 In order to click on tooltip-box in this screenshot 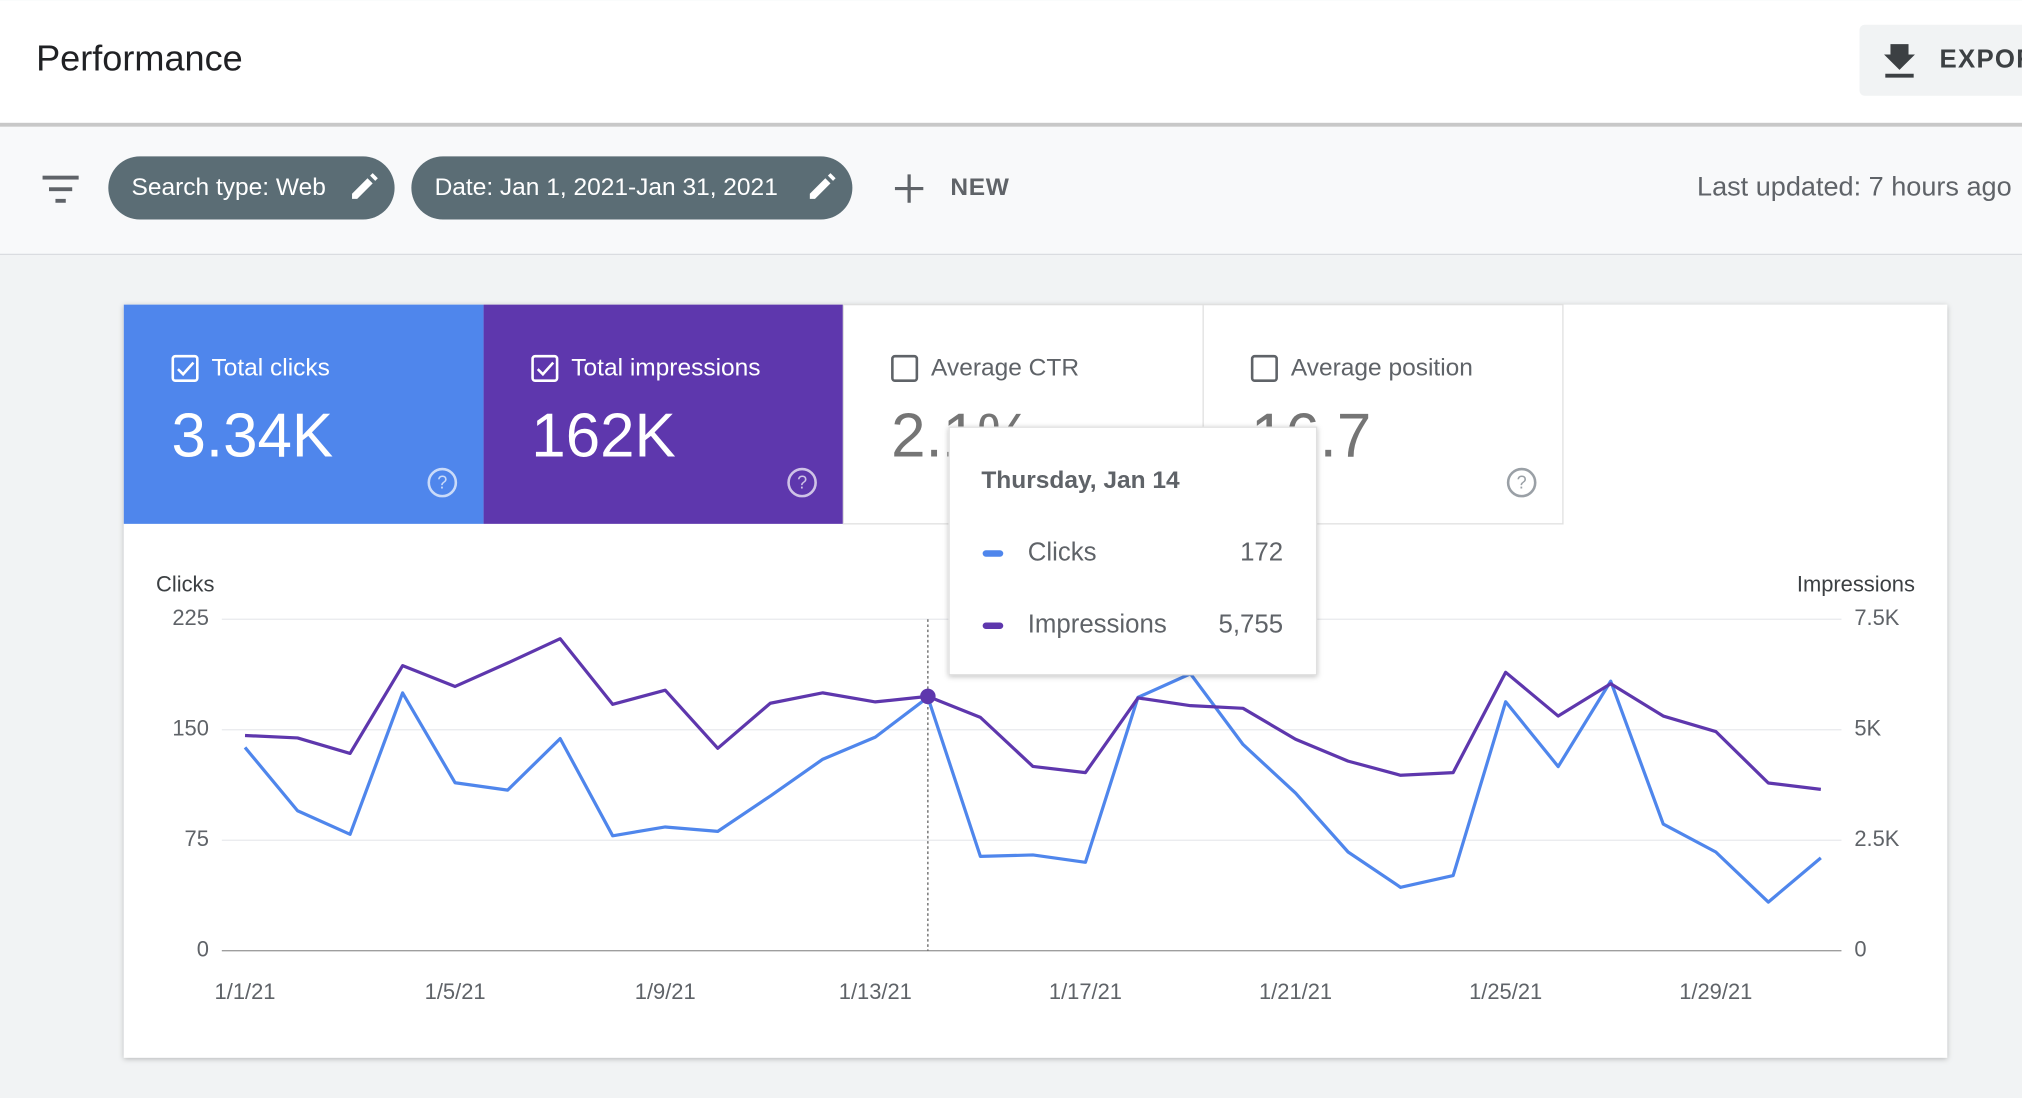, I will do `click(1133, 551)`.